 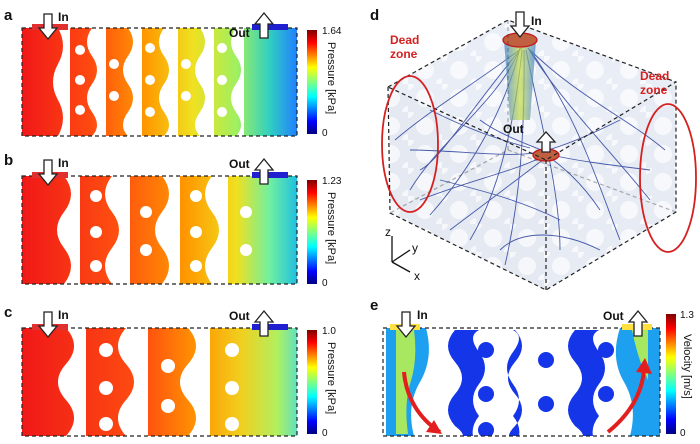 What do you see at coordinates (422, 315) in the screenshot?
I see `panel-e-in-label: In` at bounding box center [422, 315].